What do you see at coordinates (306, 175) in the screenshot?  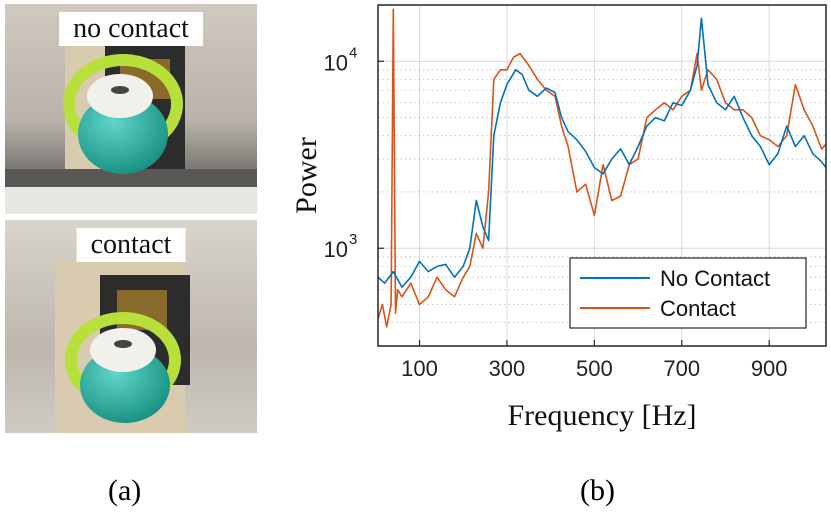 I see `y-axis-label: Power` at bounding box center [306, 175].